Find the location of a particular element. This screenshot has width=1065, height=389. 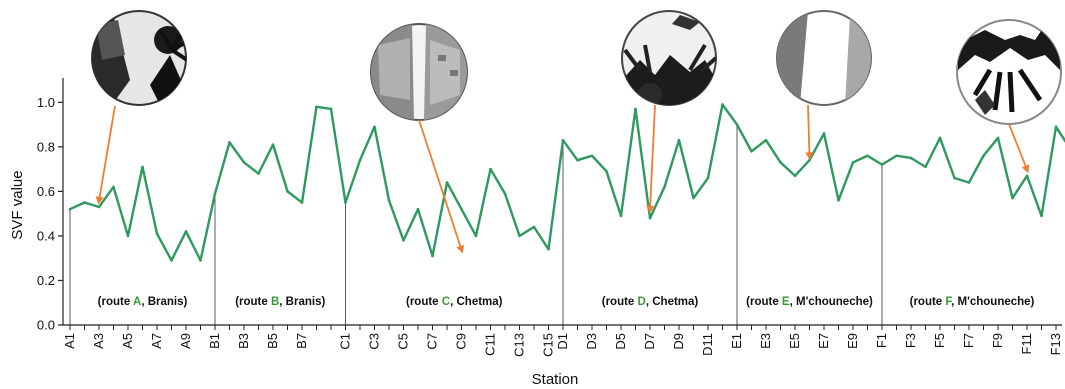

x-tick-label: D1 is located at coordinates (562, 341).